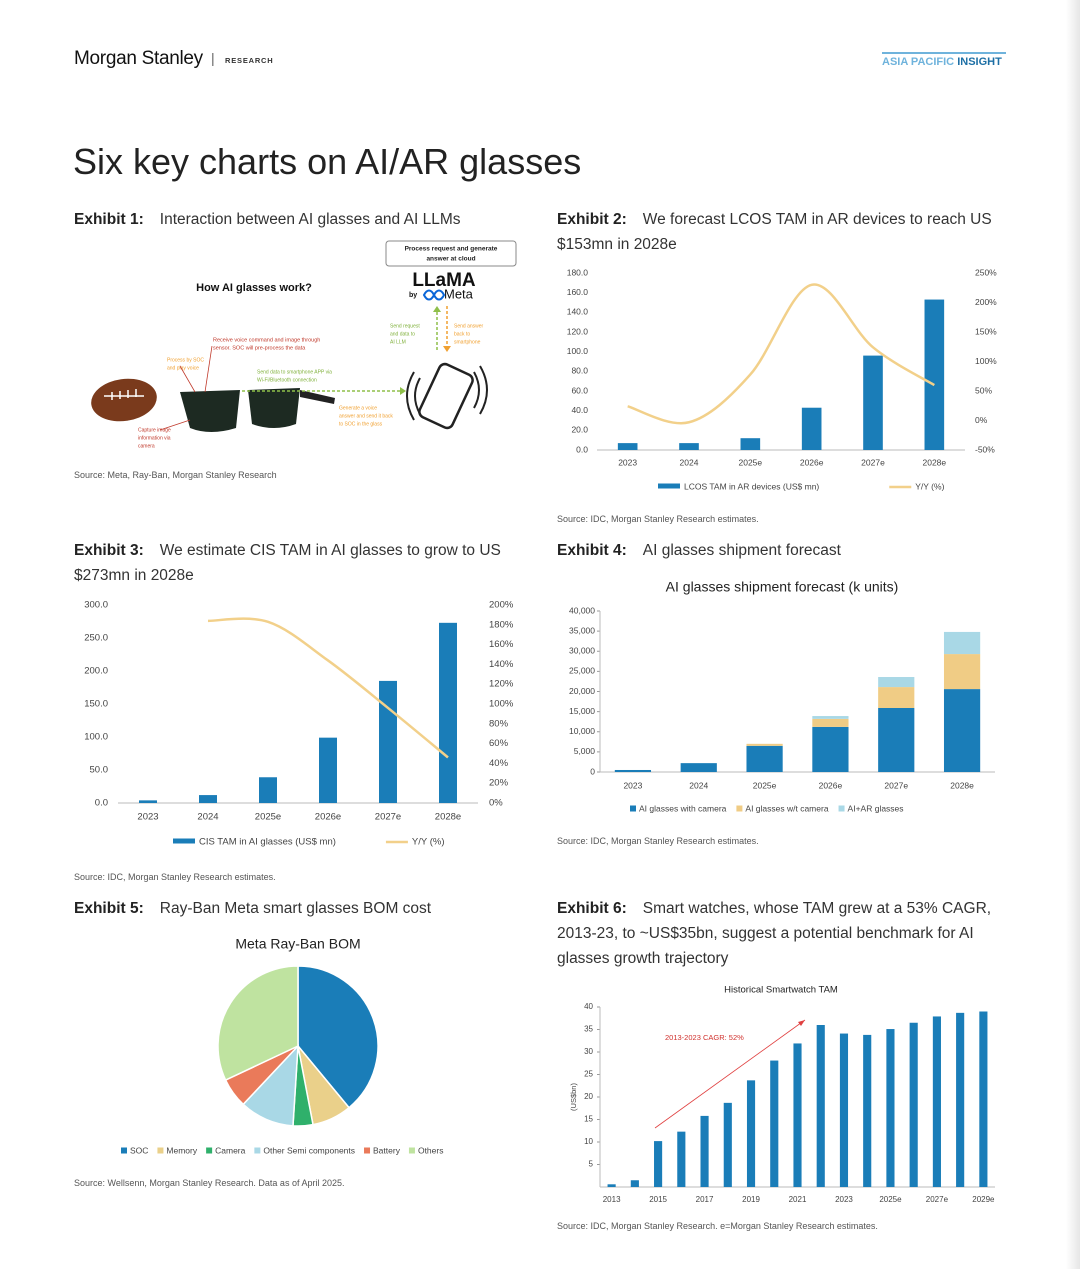  I want to click on y2-tick-label: 20%, so click(499, 783).